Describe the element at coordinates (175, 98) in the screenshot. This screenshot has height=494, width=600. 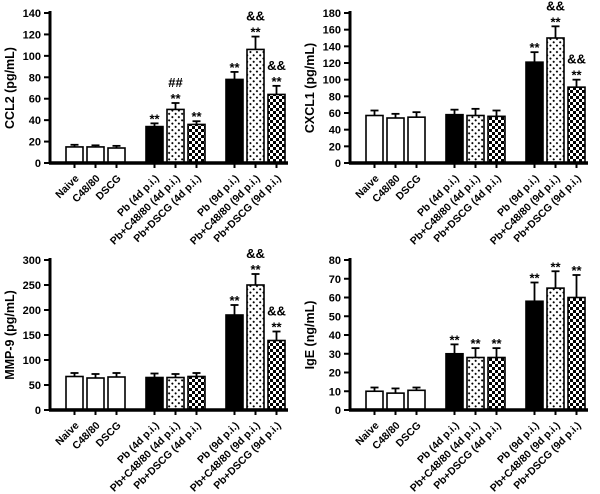
I see `sig-ccl2-4: **` at that location.